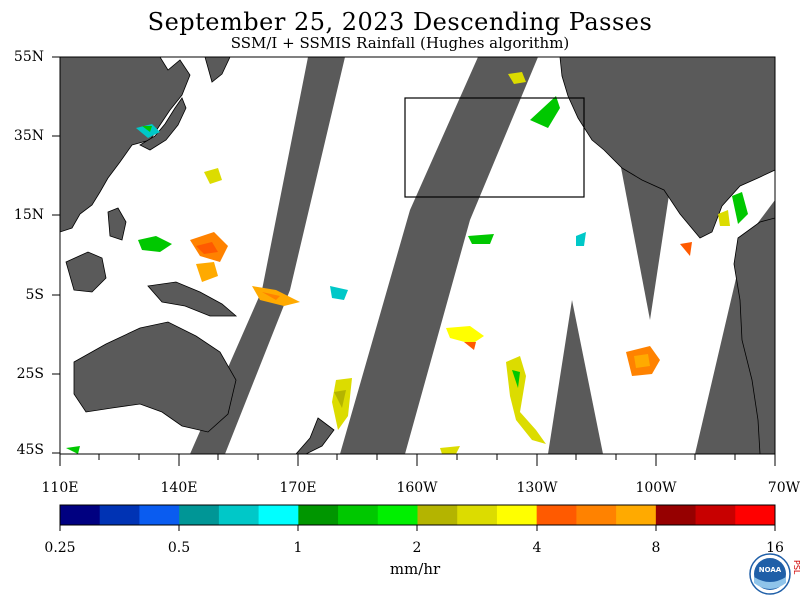 The image size is (800, 600). Describe the element at coordinates (60, 488) in the screenshot. I see `lon-label-110e: 110E` at that location.